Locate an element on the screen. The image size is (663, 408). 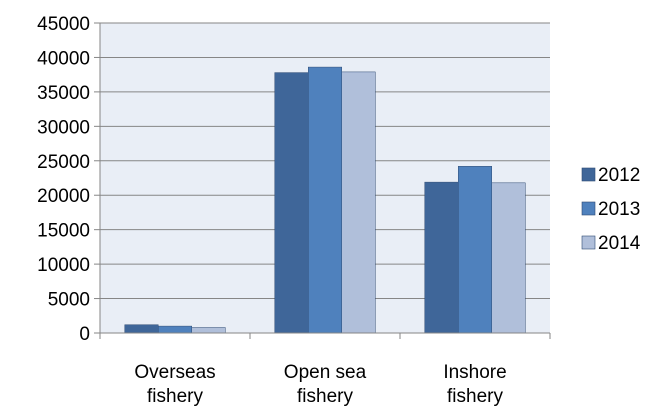
legend-swatch-2014 is located at coordinates (588, 242).